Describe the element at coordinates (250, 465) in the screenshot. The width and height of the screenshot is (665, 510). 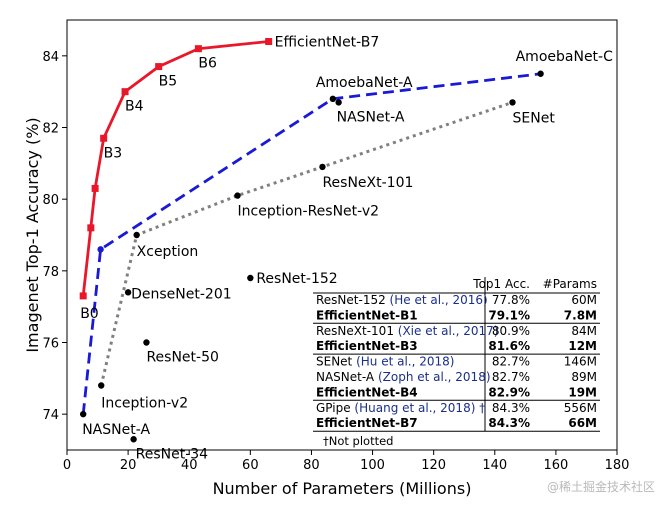
I see `x-tick-label: 60` at that location.